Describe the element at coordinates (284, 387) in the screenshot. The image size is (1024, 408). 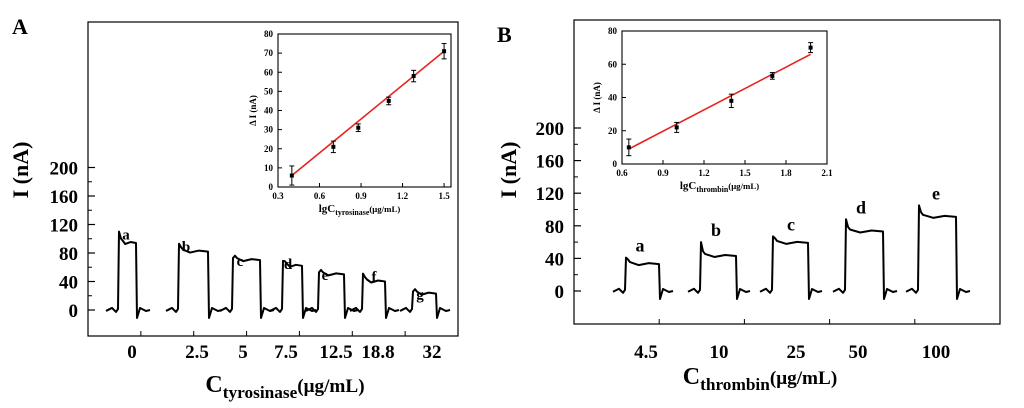
I see `x-axis-label: Ctyrosinase(μg/mL)` at that location.